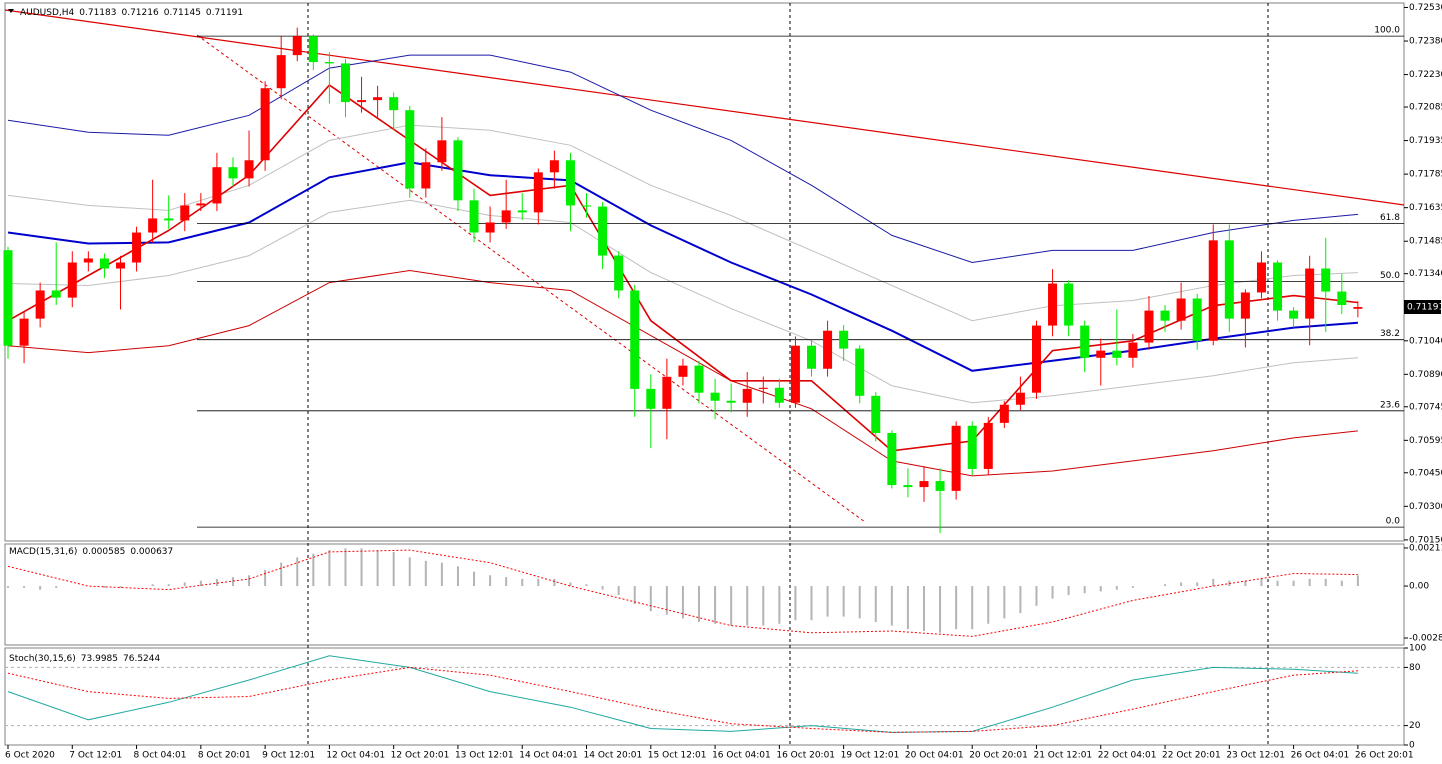  What do you see at coordinates (1390, 405) in the screenshot?
I see `fibo-label: 23.6` at bounding box center [1390, 405].